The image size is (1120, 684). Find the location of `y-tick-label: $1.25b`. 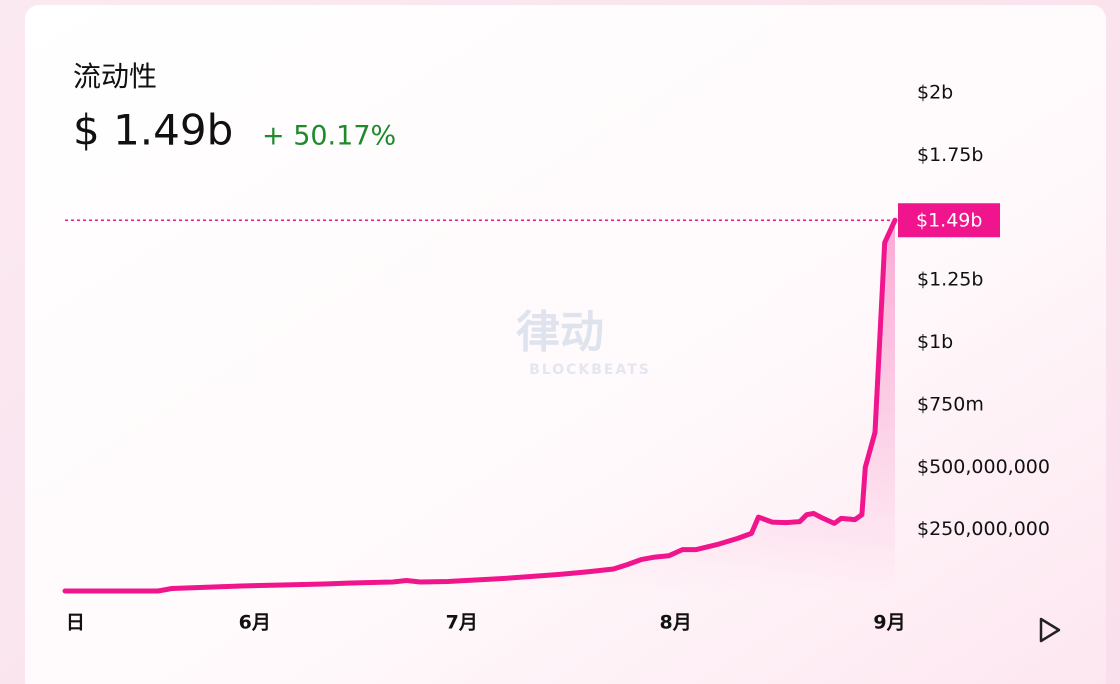

y-tick-label: $1.25b is located at coordinates (950, 280).